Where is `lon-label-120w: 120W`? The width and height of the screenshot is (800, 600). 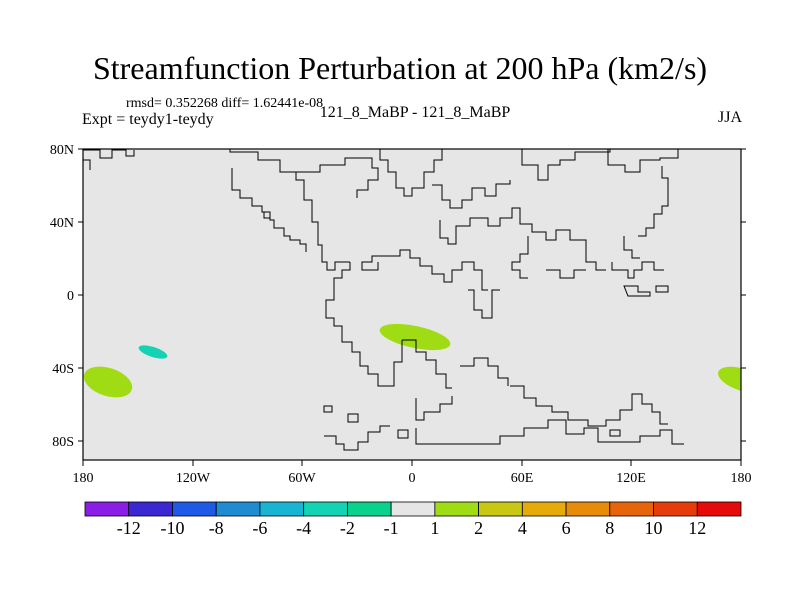
lon-label-120w: 120W is located at coordinates (193, 478).